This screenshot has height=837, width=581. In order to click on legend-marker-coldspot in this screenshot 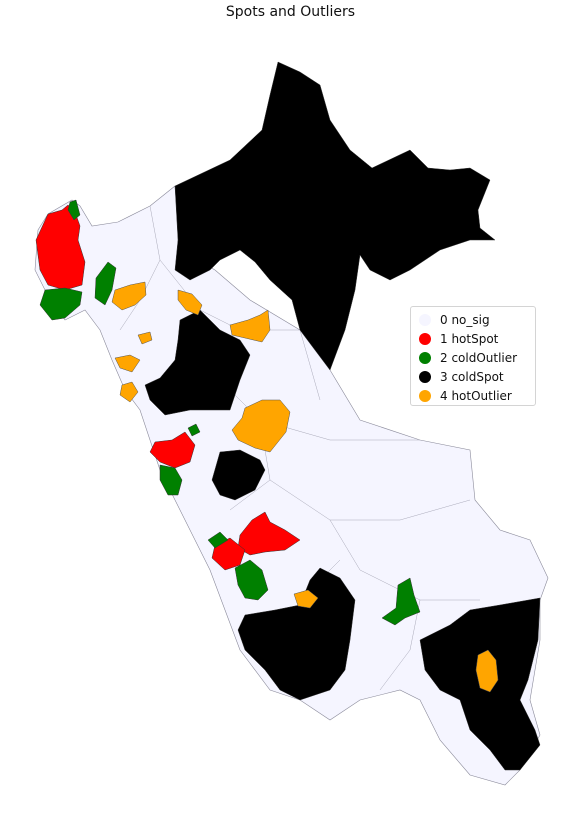, I will do `click(425, 376)`.